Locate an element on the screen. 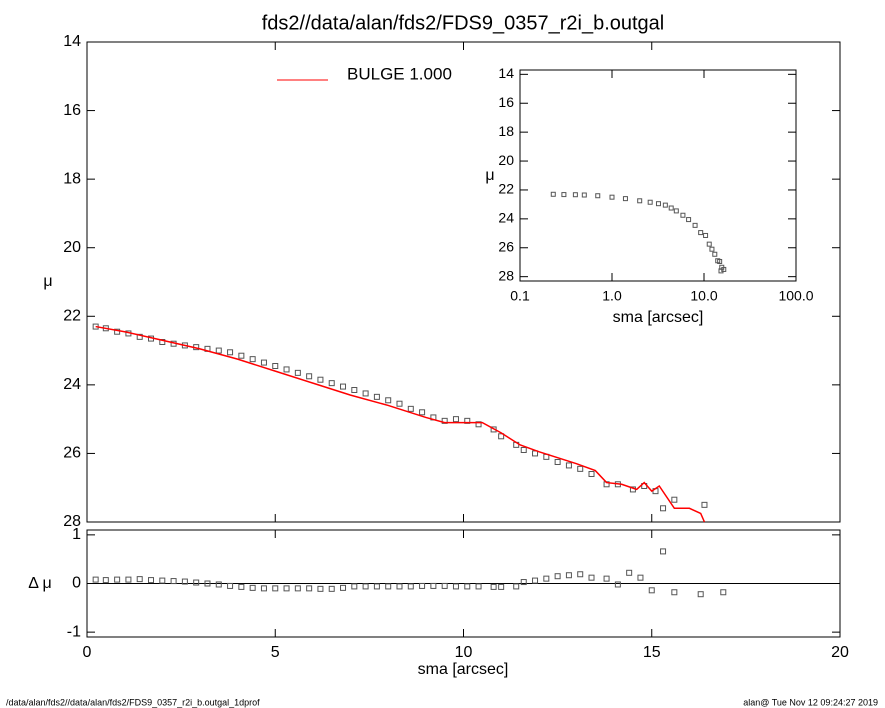 Image resolution: width=885 pixels, height=708 pixels. y-tick-label: -1 is located at coordinates (74, 631).